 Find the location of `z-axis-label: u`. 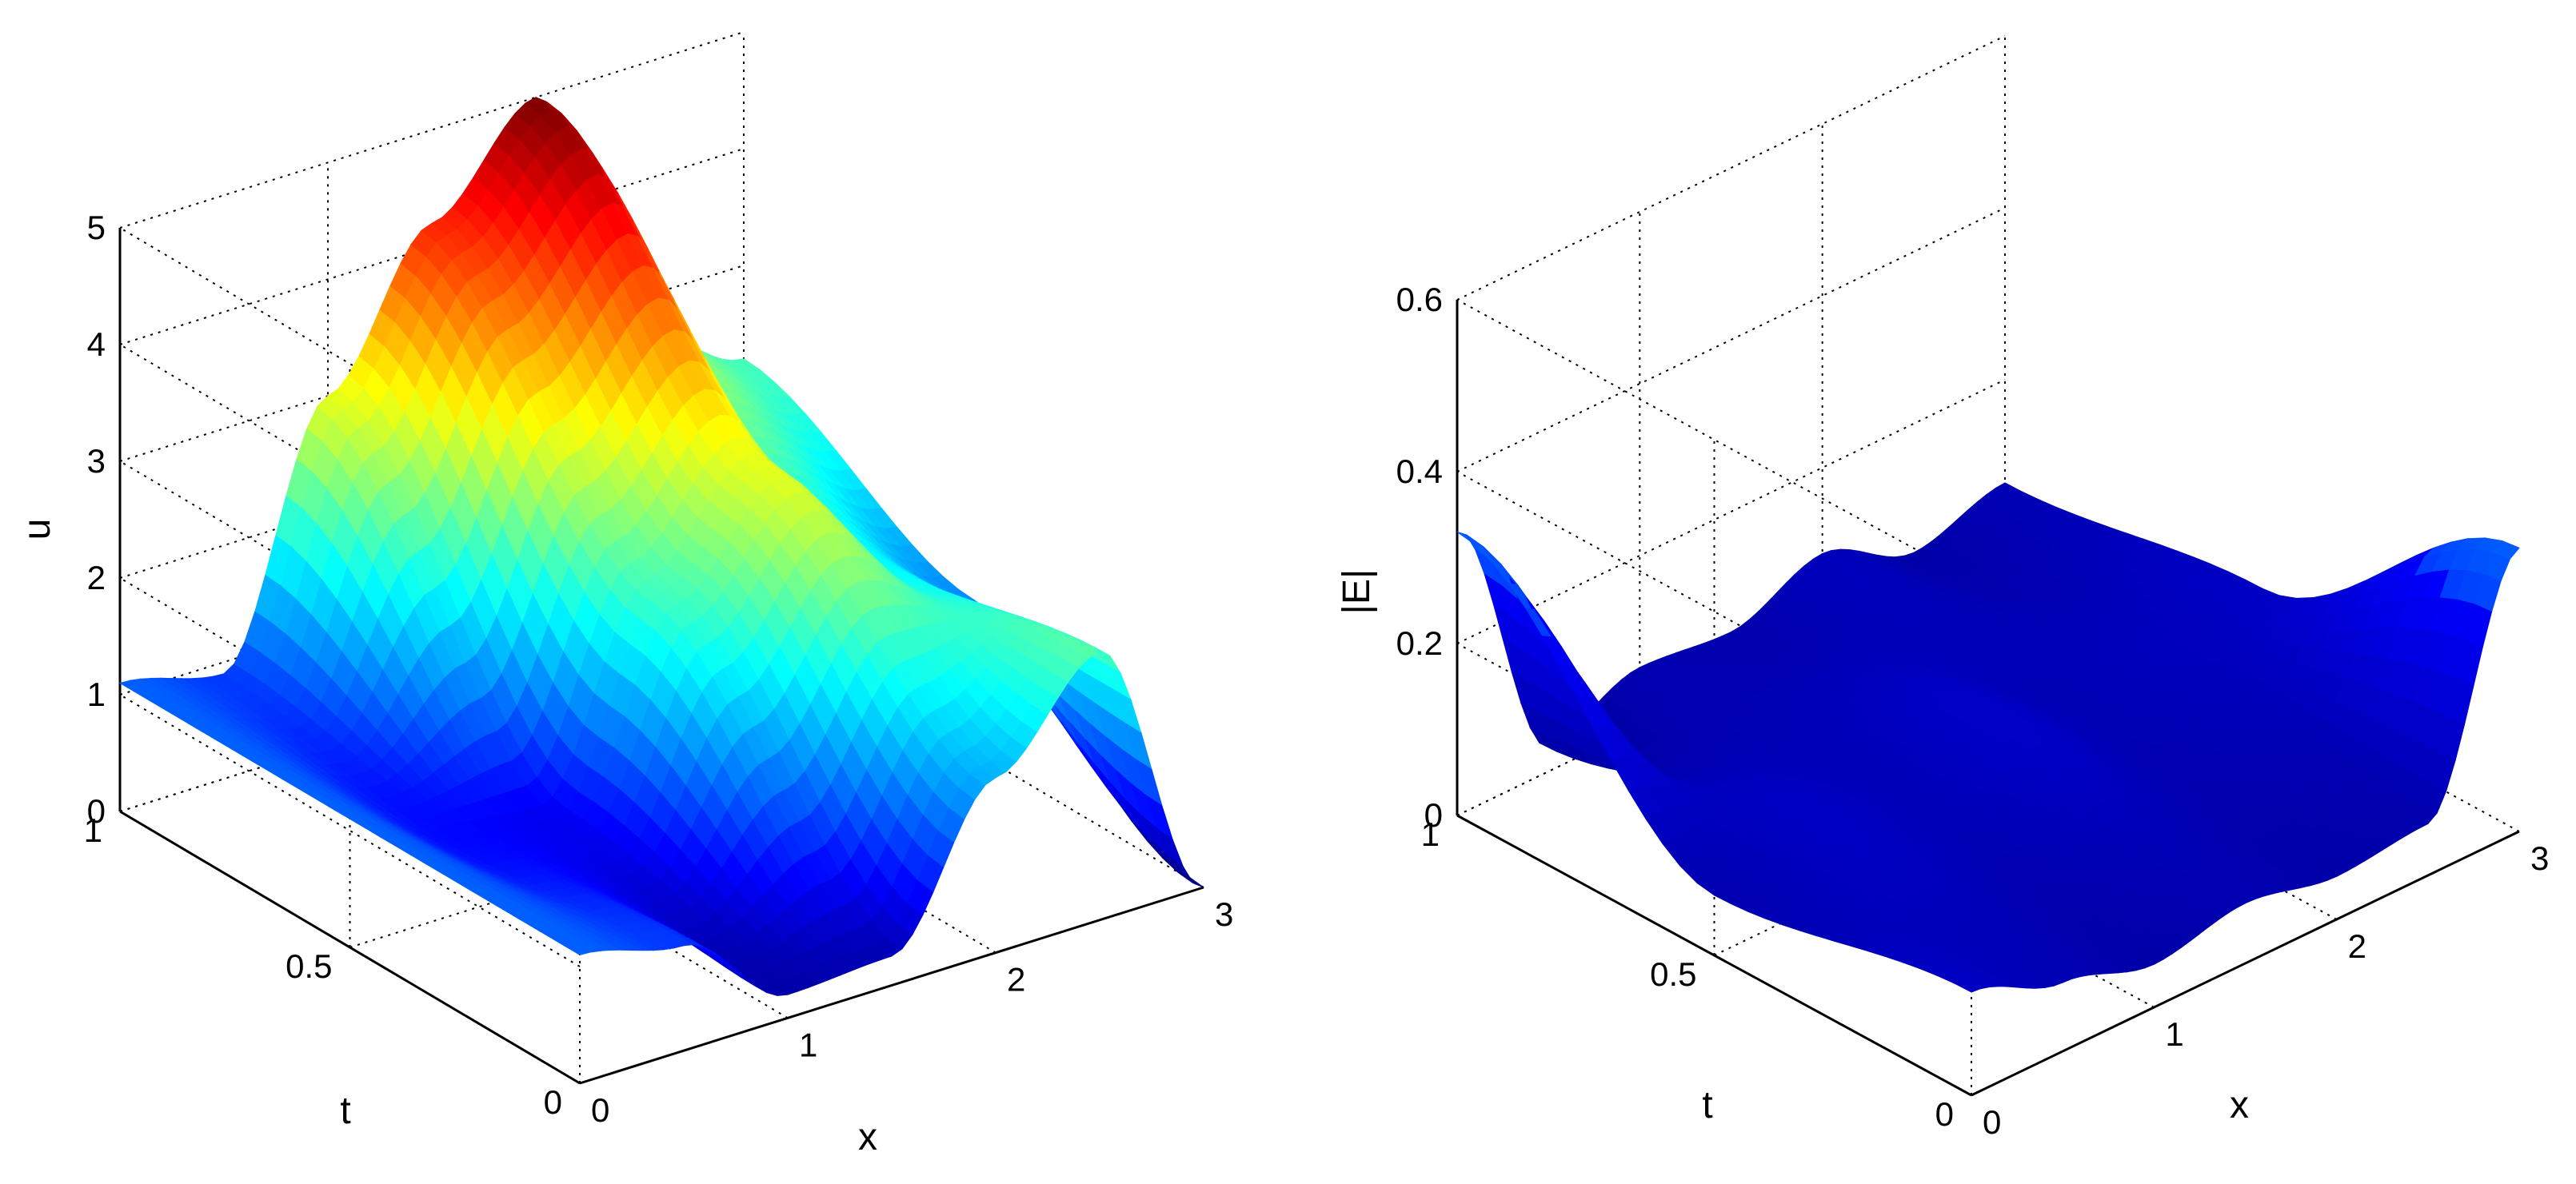

z-axis-label: u is located at coordinates (37, 529).